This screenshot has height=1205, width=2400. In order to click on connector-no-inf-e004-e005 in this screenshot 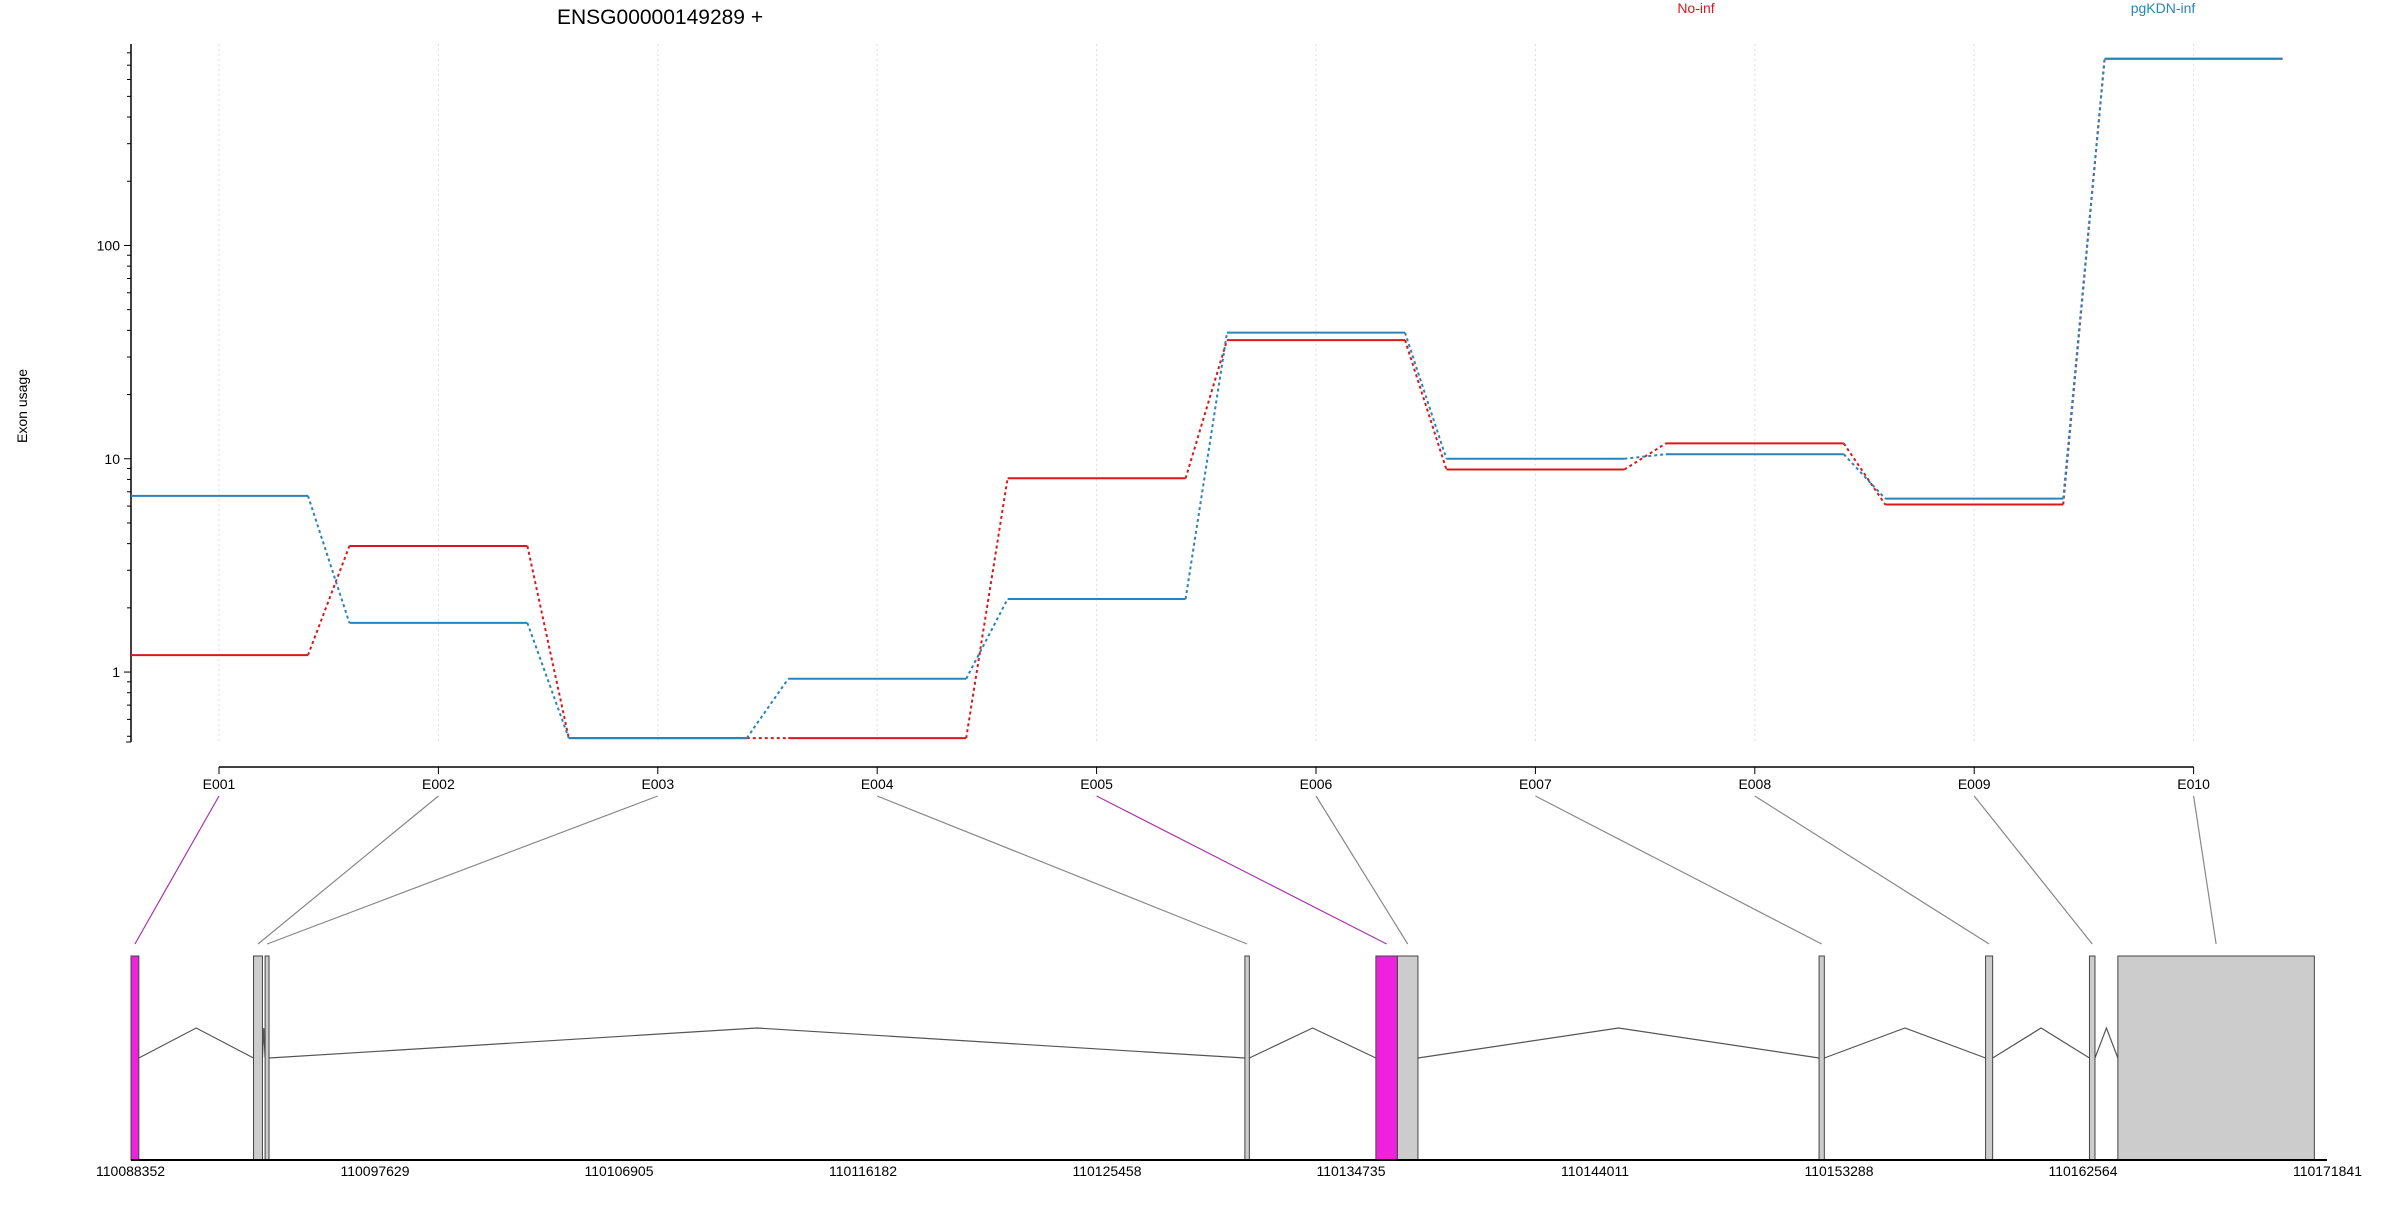, I will do `click(987, 608)`.